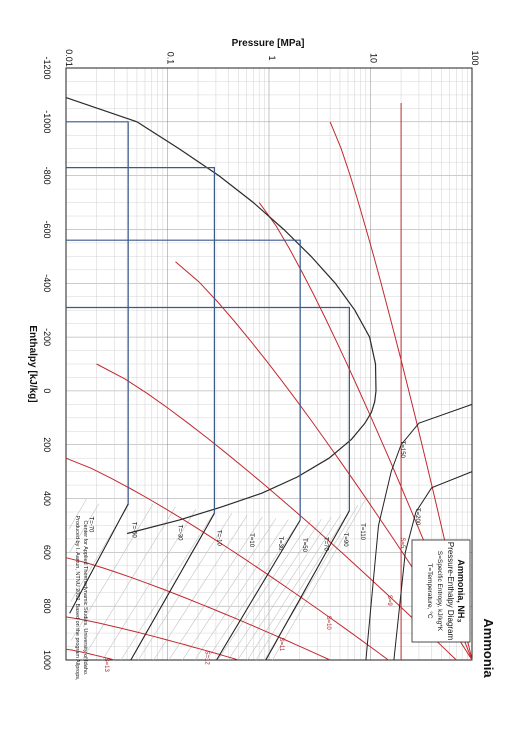  Describe the element at coordinates (281, 645) in the screenshot. I see `isentrope-label: S=11` at that location.